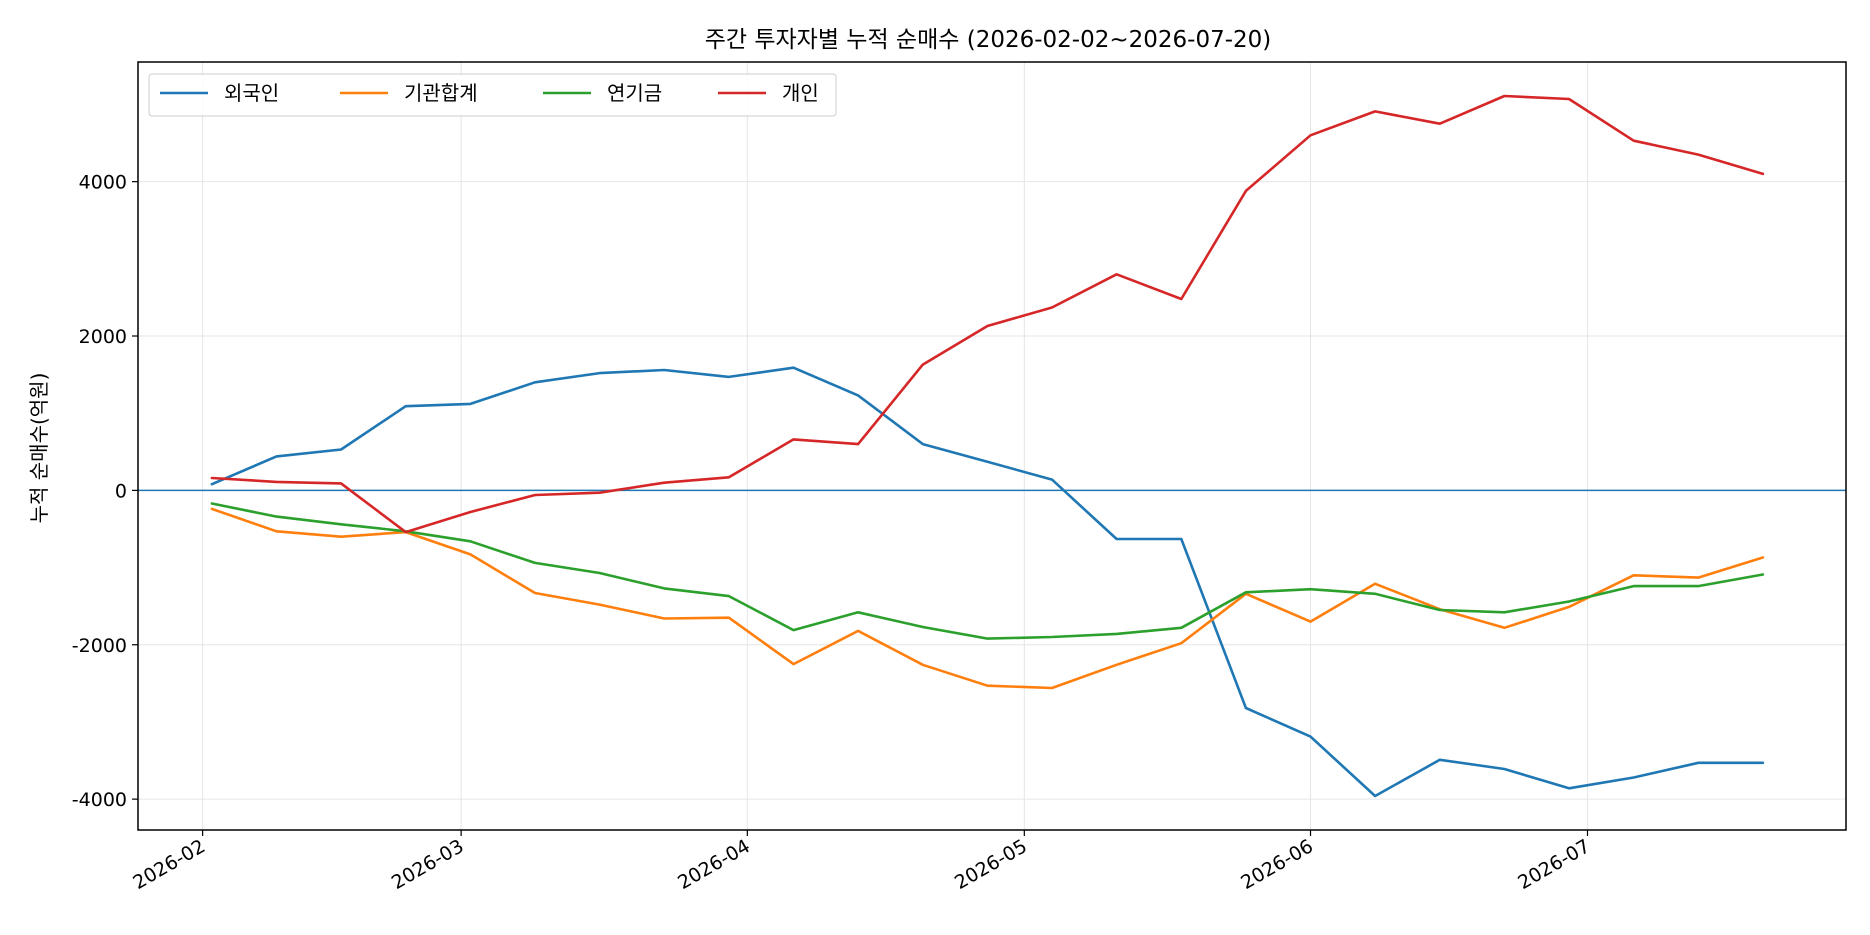  What do you see at coordinates (39, 448) in the screenshot?
I see `y-axis-label: 누적 순매수(억원)` at bounding box center [39, 448].